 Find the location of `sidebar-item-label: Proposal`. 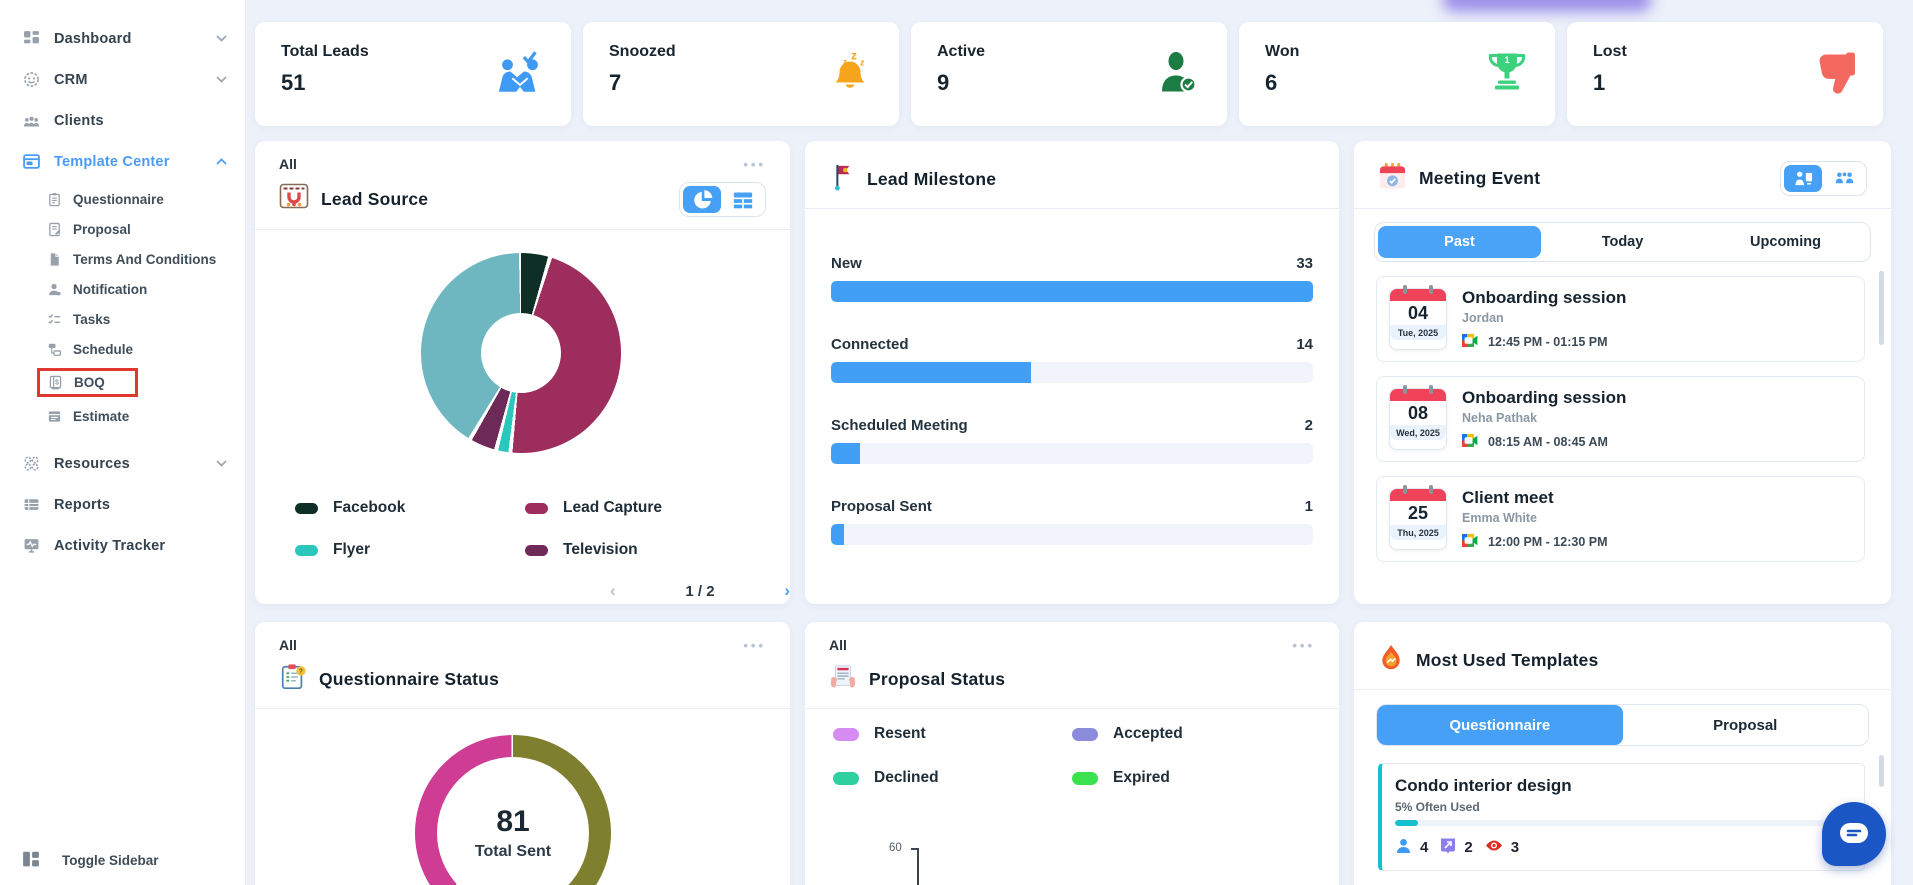

sidebar-item-label: Proposal is located at coordinates (102, 229).